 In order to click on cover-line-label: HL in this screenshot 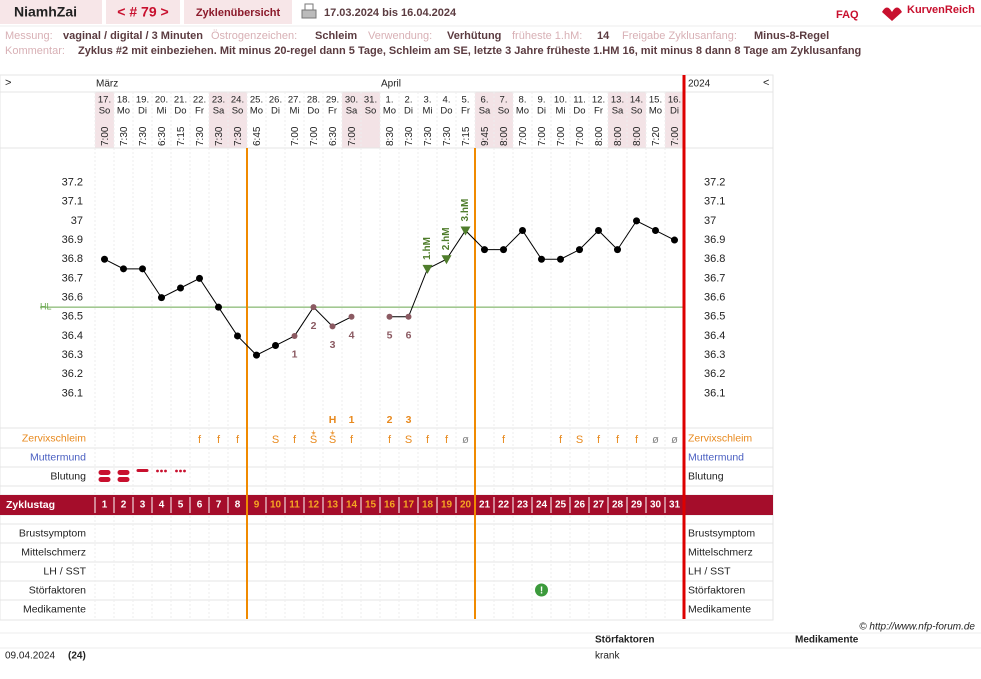, I will do `click(46, 307)`.